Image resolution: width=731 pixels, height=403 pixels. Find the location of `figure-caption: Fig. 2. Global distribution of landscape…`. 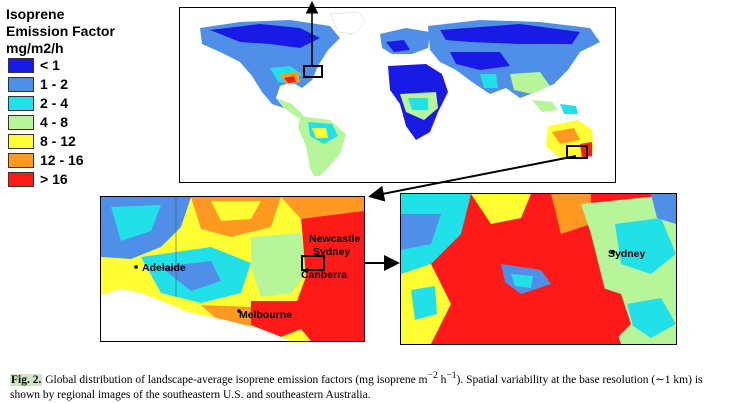

figure-caption: Fig. 2. Global distribution of landscape… is located at coordinates (367, 385).